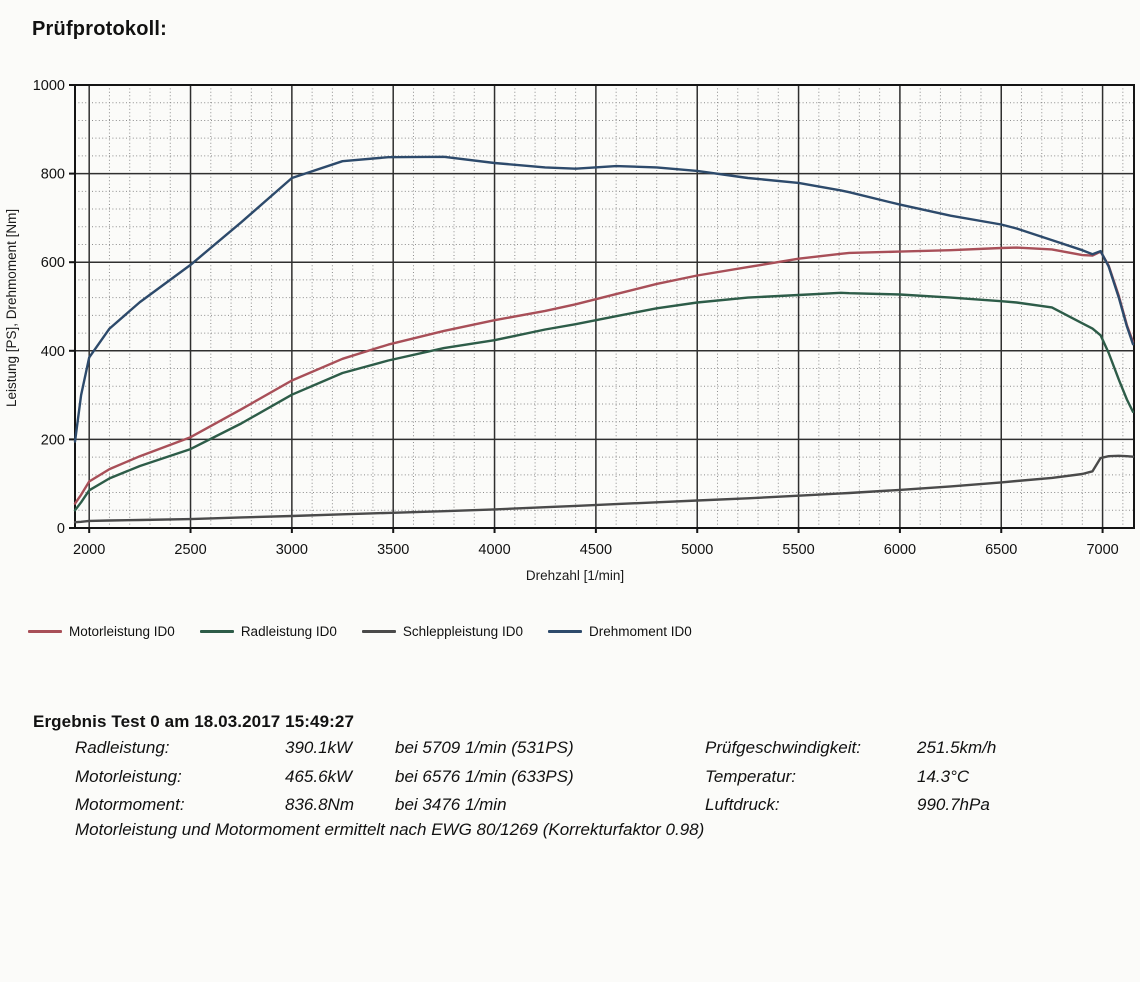 The height and width of the screenshot is (982, 1140). Describe the element at coordinates (53, 263) in the screenshot. I see `y-tick-label: 600` at that location.